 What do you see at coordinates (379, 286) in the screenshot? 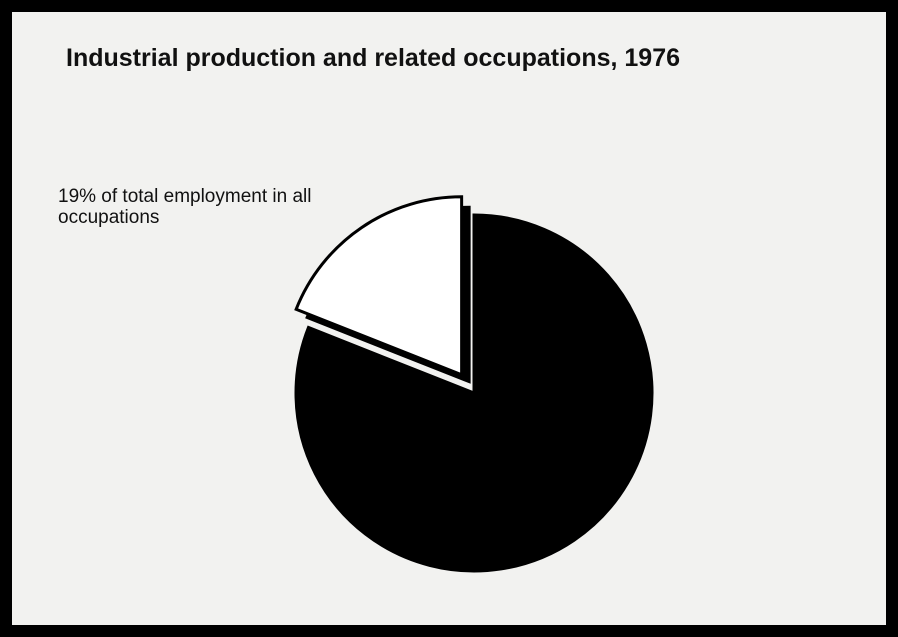
I see `pie-slice` at bounding box center [379, 286].